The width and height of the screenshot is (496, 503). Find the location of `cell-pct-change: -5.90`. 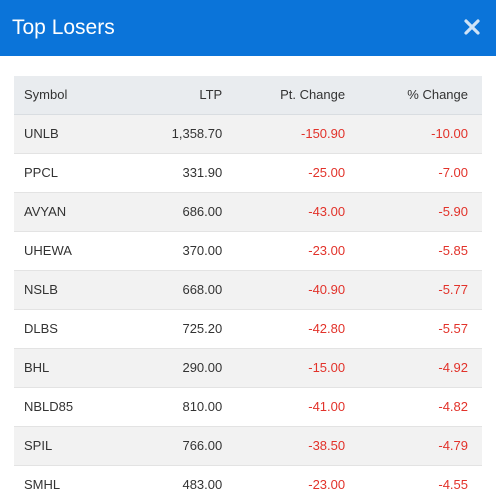

cell-pct-change: -5.90 is located at coordinates (418, 212).